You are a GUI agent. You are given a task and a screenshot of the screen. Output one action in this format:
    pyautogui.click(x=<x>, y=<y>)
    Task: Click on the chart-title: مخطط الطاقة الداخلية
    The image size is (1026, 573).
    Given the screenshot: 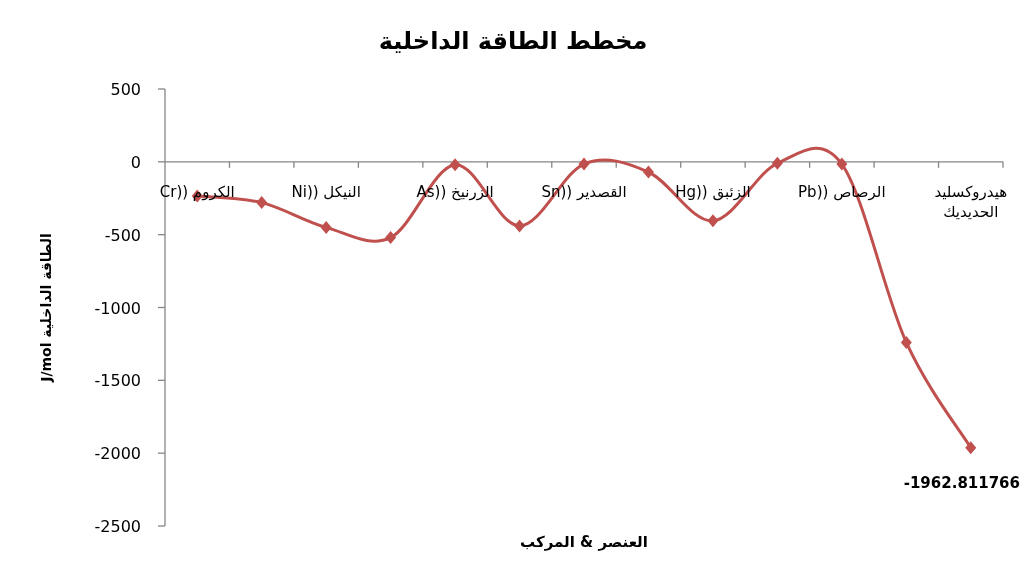 What is the action you would take?
    pyautogui.click(x=513, y=41)
    